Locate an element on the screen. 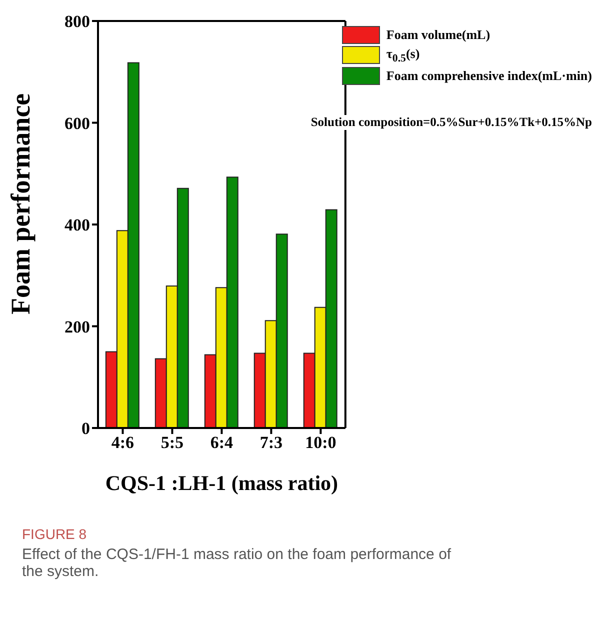  annotation: Solution composition=0.5%Sur+0.15%Tk+0.15%Np is located at coordinates (451, 122).